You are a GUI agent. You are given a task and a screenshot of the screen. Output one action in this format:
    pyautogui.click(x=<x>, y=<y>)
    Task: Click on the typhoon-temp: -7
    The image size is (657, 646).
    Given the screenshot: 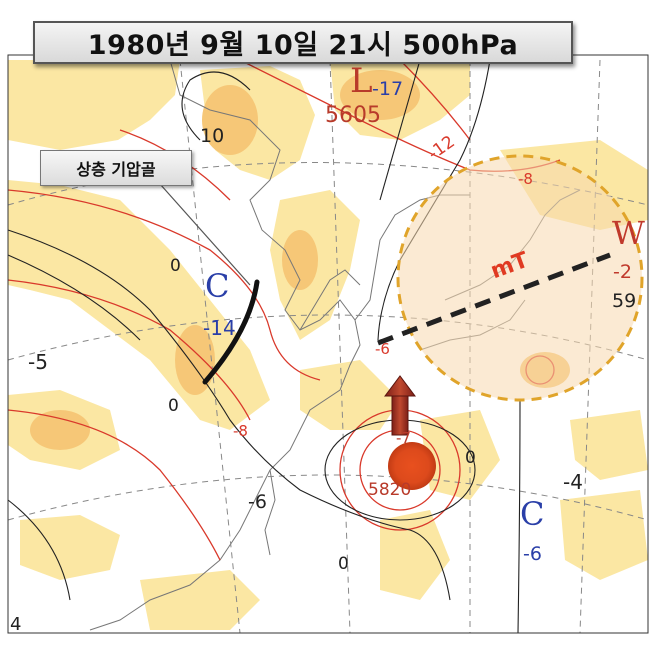 What is the action you would take?
    pyautogui.click(x=403, y=438)
    